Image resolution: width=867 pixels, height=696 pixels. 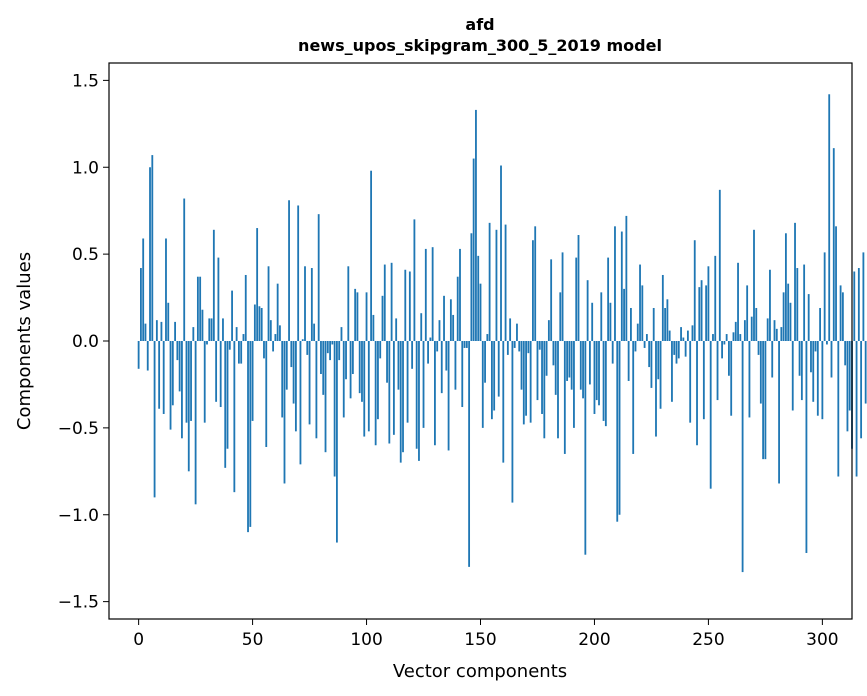 I want to click on y-tick-label-0: −1.5, so click(x=78, y=603).